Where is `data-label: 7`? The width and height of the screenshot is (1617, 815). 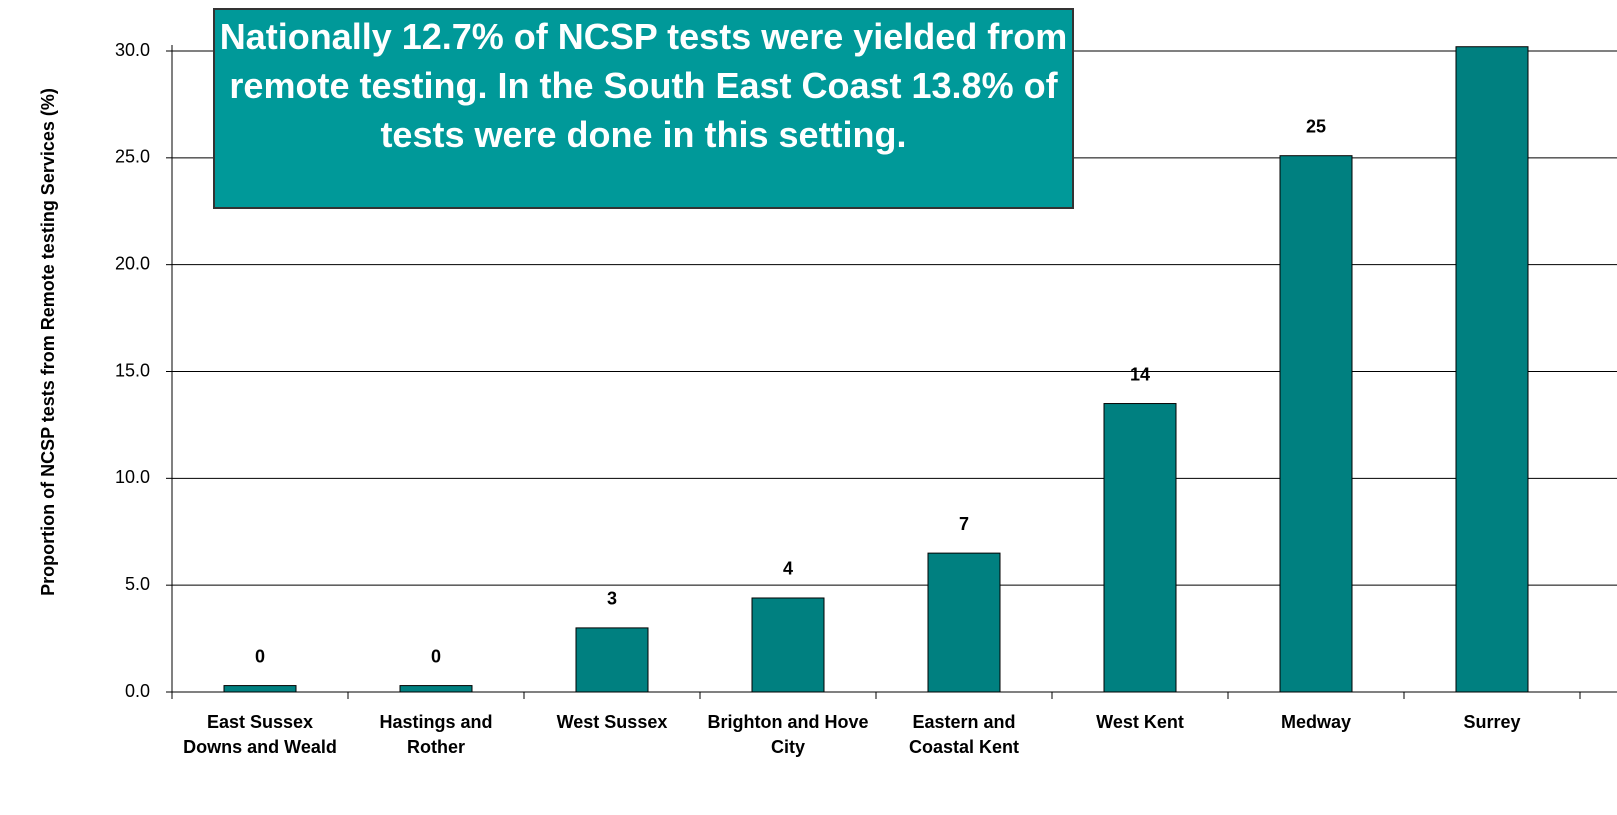
data-label: 7 is located at coordinates (964, 524).